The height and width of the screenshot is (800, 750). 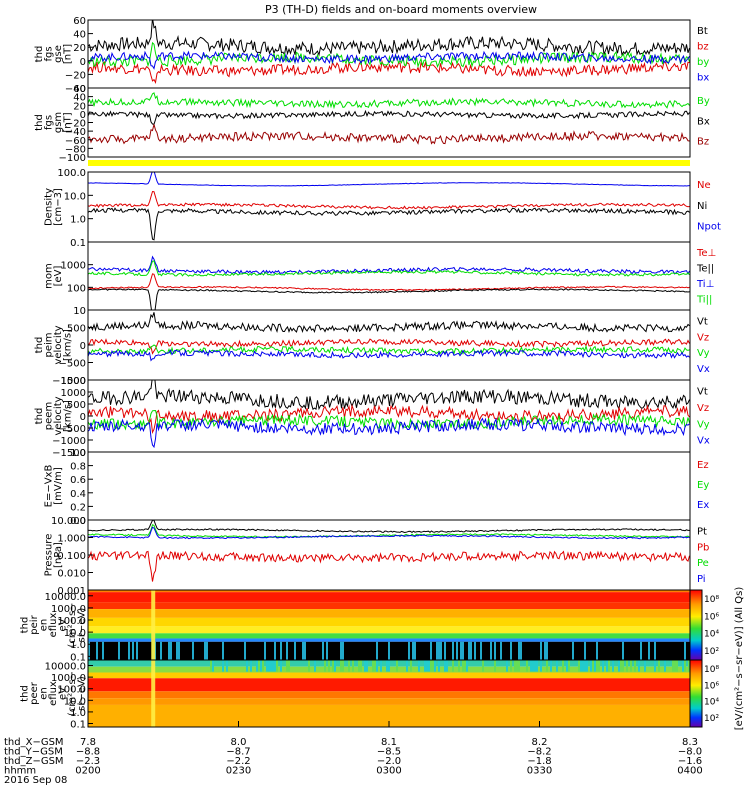 What do you see at coordinates (87, 771) in the screenshot?
I see `x-tick-label: 0200` at bounding box center [87, 771].